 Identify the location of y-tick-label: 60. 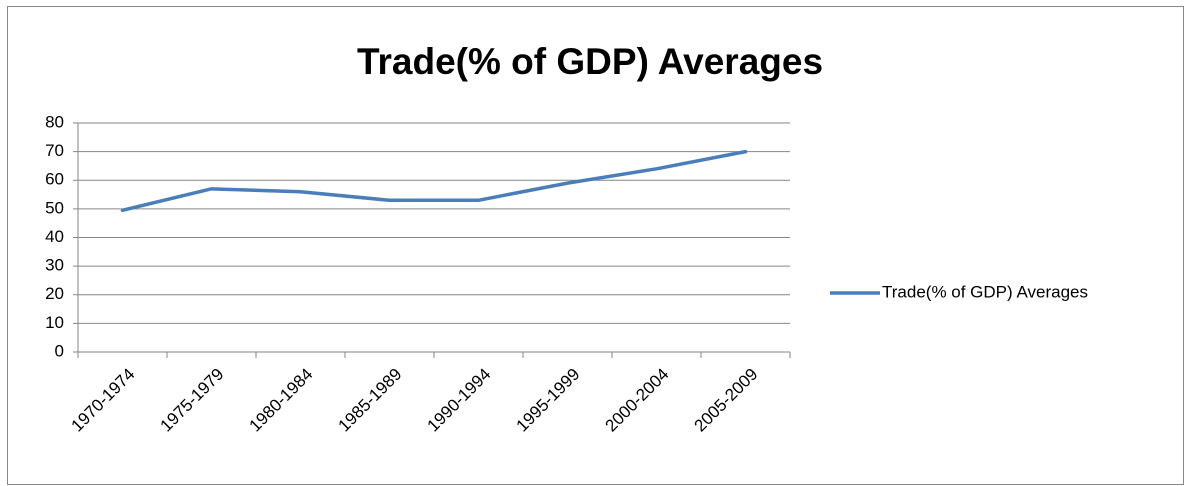
(54, 179).